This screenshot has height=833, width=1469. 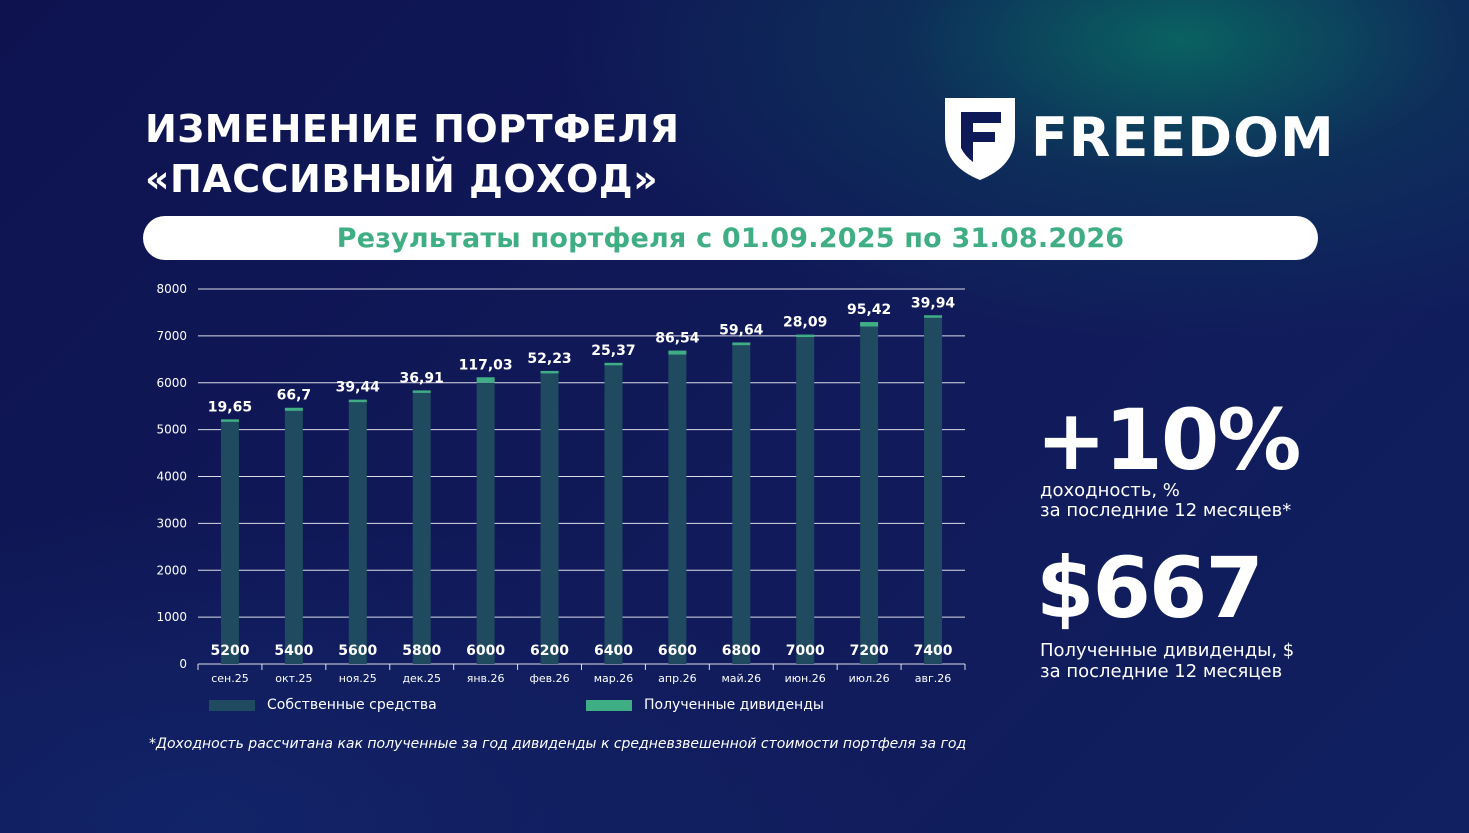 What do you see at coordinates (171, 477) in the screenshot?
I see `y-tick-label: 4000` at bounding box center [171, 477].